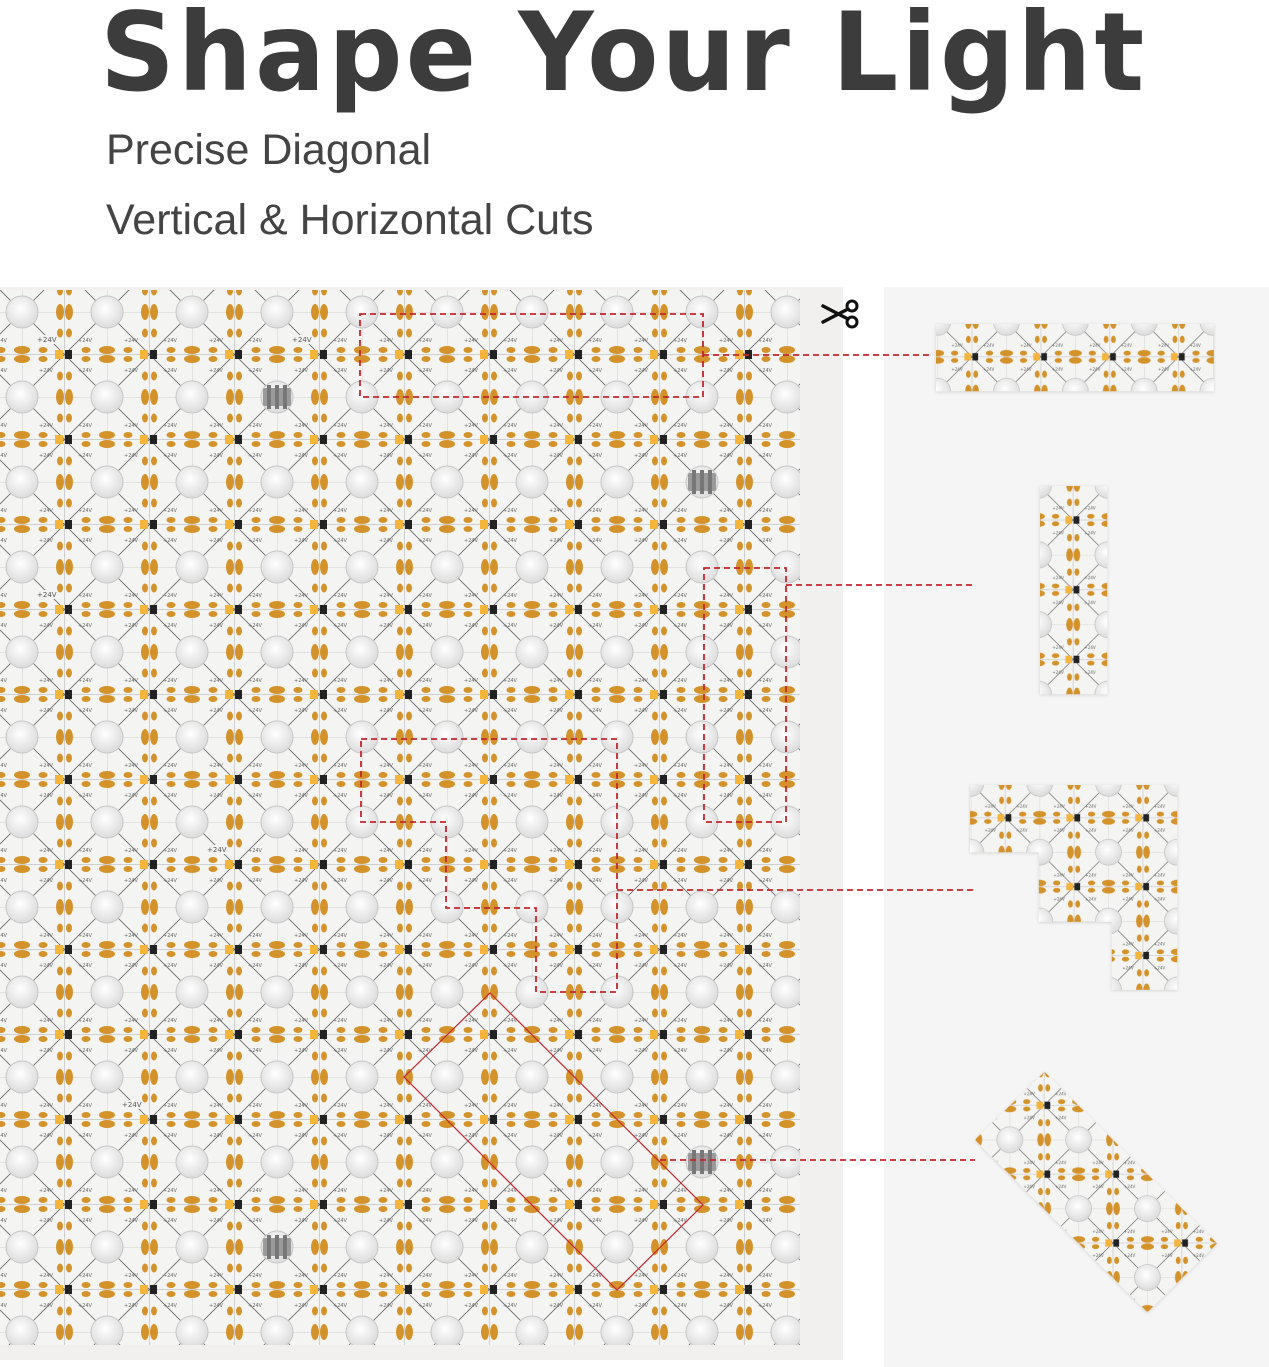  Describe the element at coordinates (624, 58) in the screenshot. I see `page-title: Shape Your Light` at that location.